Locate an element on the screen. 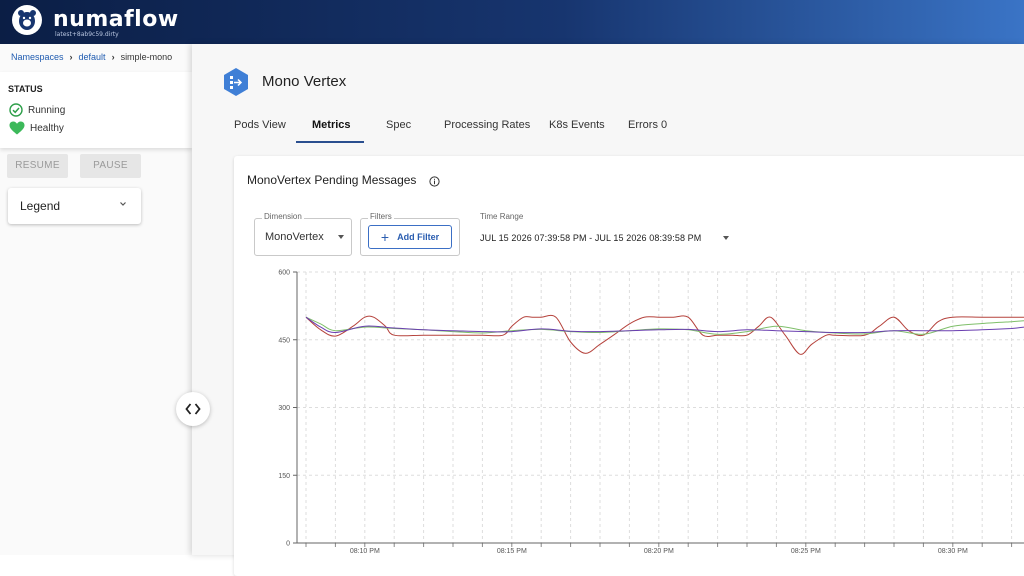  add-filter-button: + Add Filter is located at coordinates (410, 237).